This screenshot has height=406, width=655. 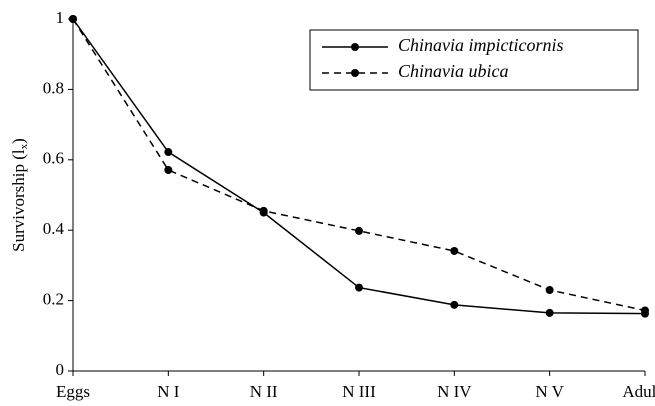 What do you see at coordinates (359, 391) in the screenshot?
I see `x-tick-label: N III` at bounding box center [359, 391].